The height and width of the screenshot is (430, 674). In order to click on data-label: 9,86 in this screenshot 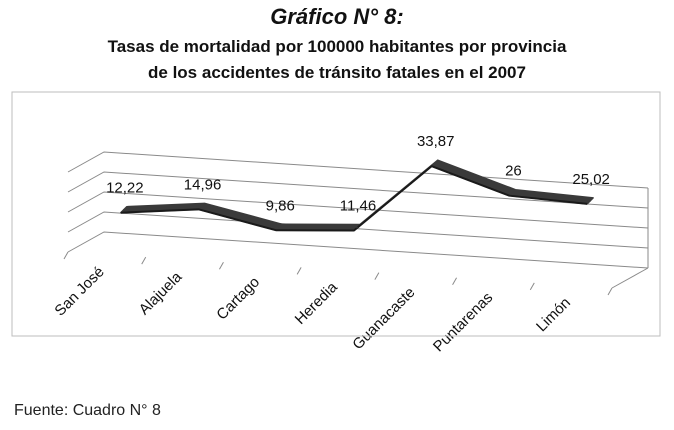, I will do `click(280, 205)`.